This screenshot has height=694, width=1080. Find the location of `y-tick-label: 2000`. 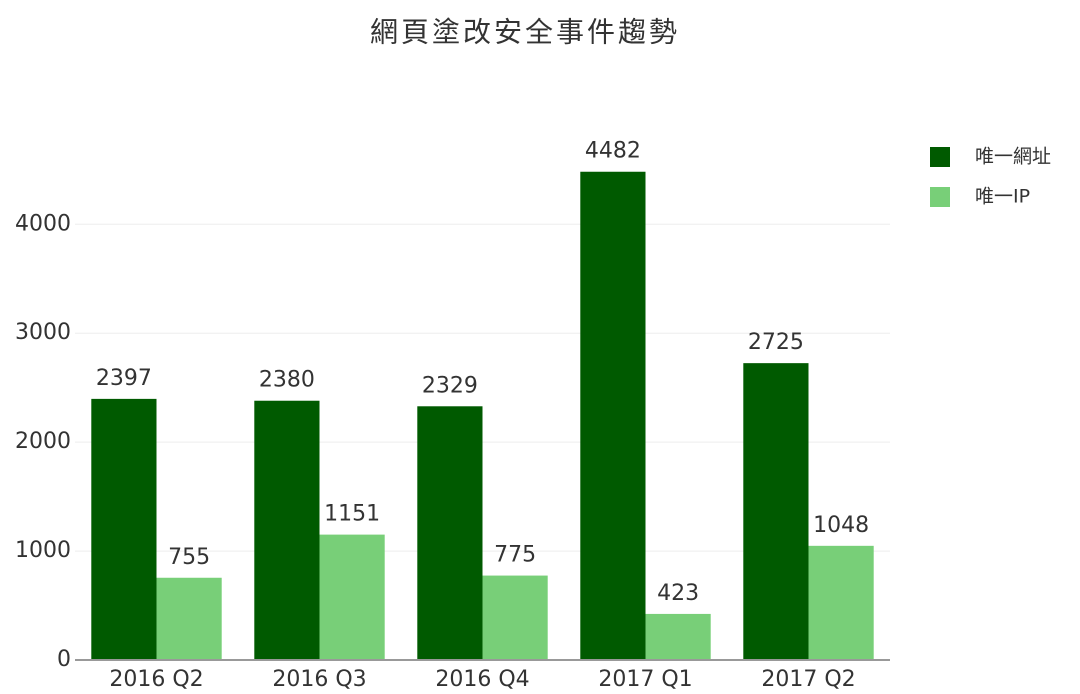

y-tick-label: 2000 is located at coordinates (43, 441).